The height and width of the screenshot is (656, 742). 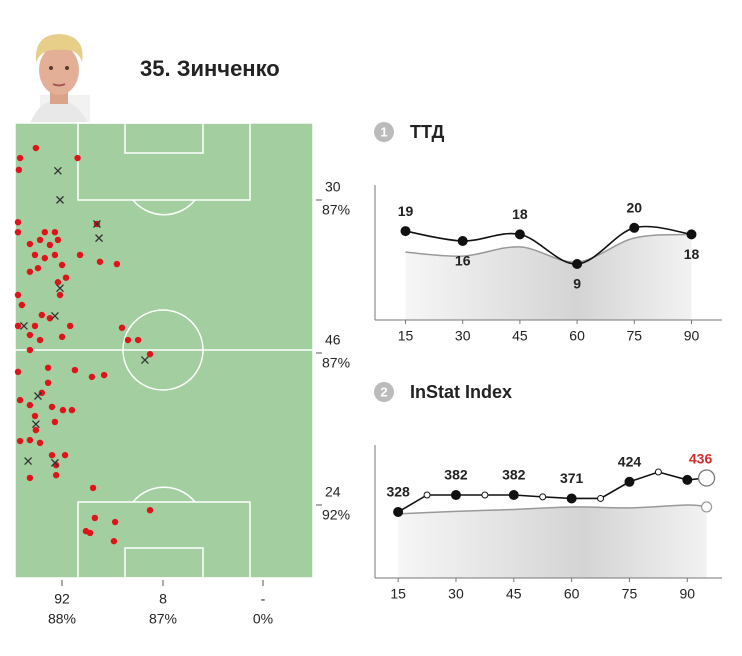 What do you see at coordinates (572, 478) in the screenshot?
I see `value-label: 371` at bounding box center [572, 478].